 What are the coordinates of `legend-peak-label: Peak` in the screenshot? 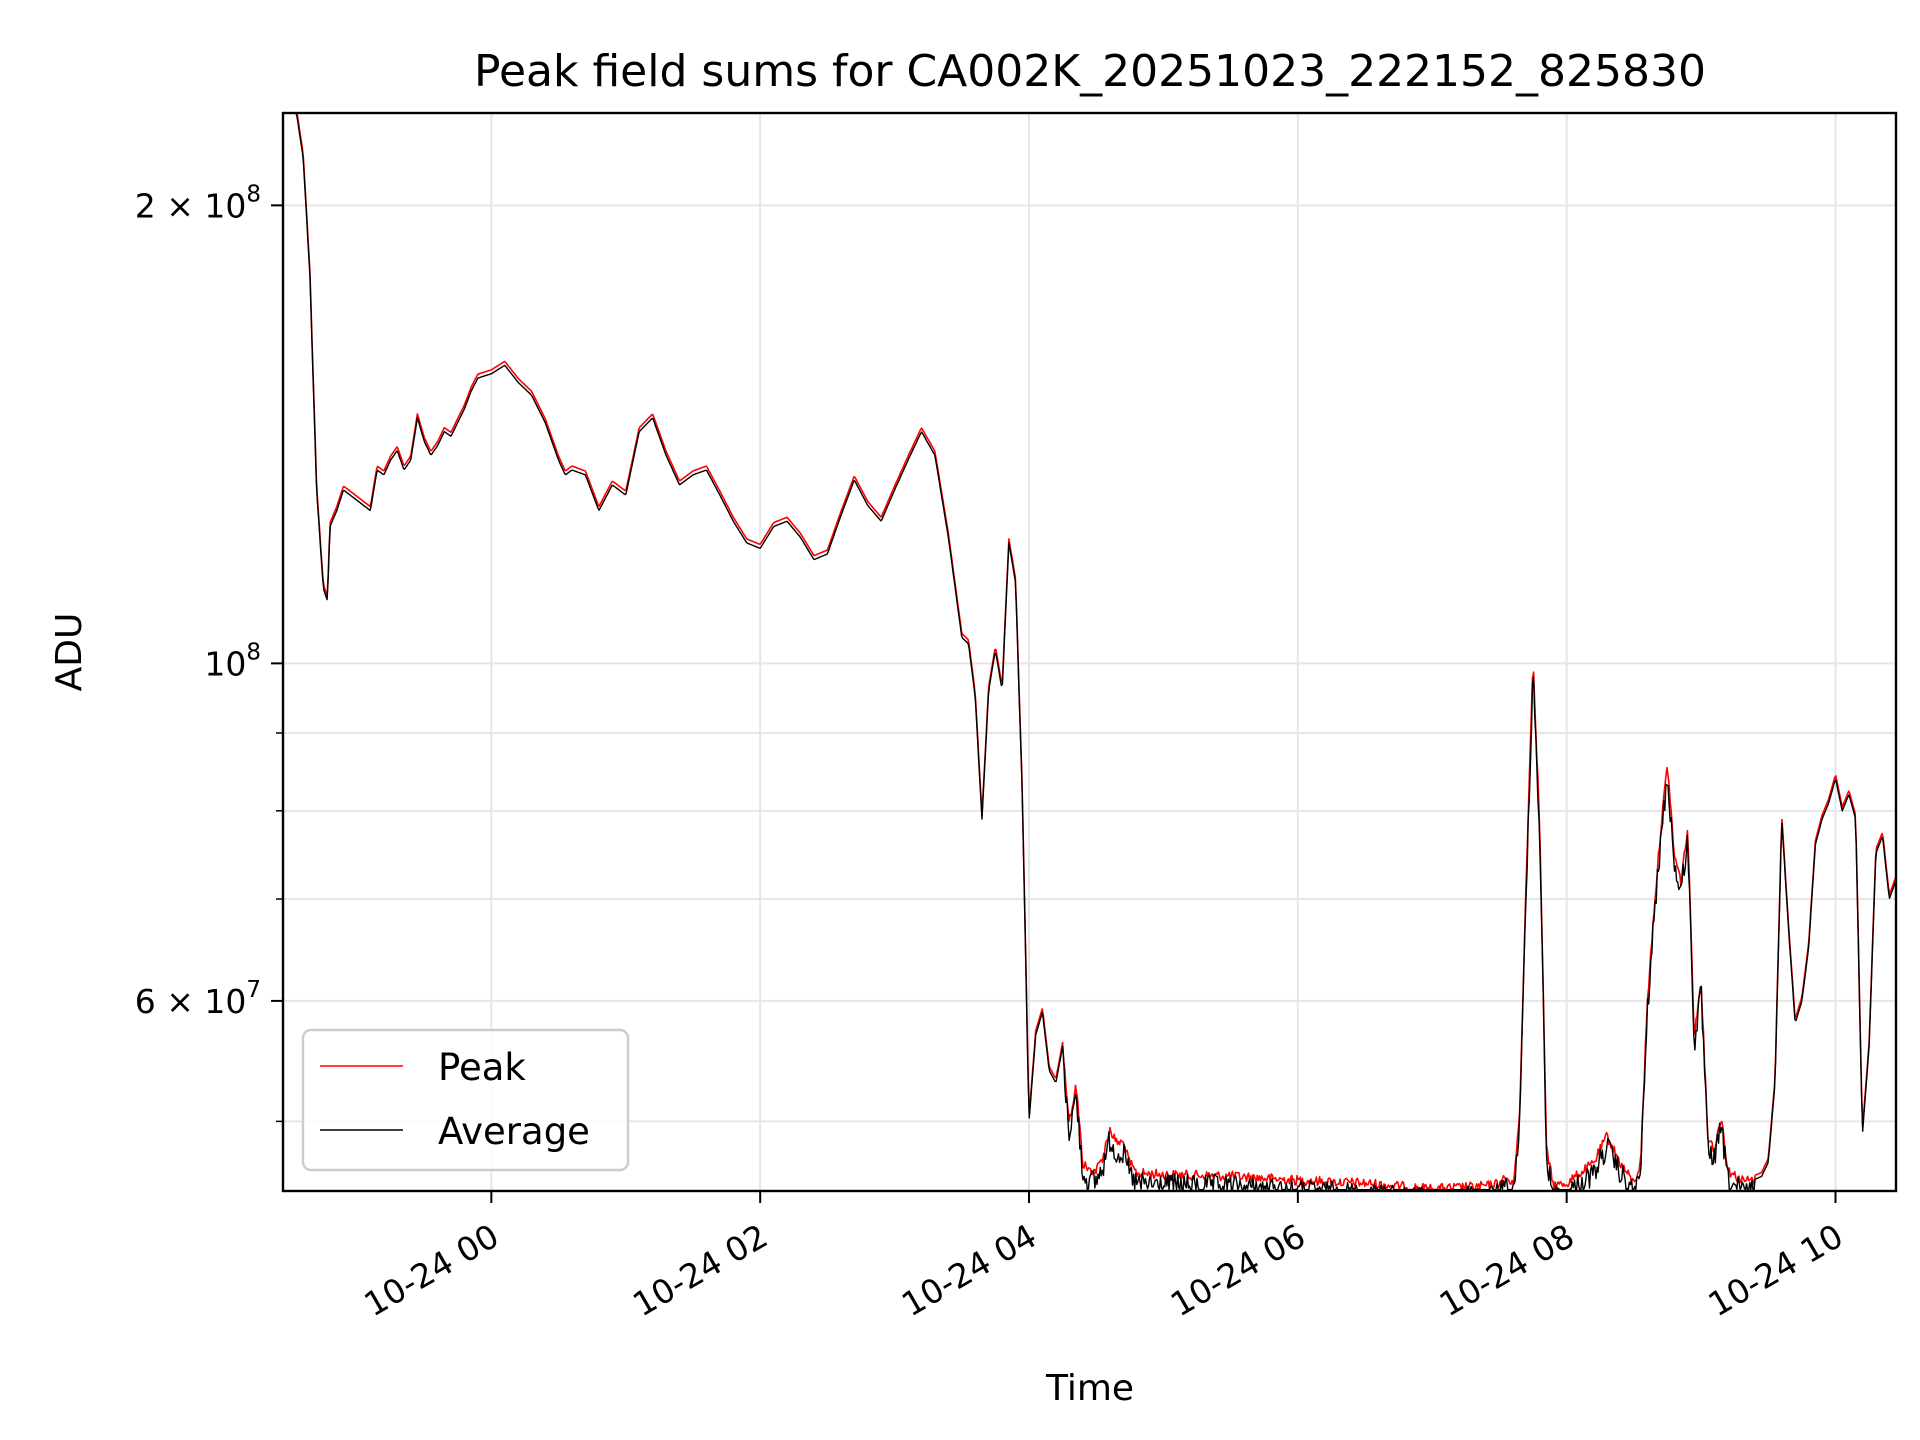 It's located at (482, 1067).